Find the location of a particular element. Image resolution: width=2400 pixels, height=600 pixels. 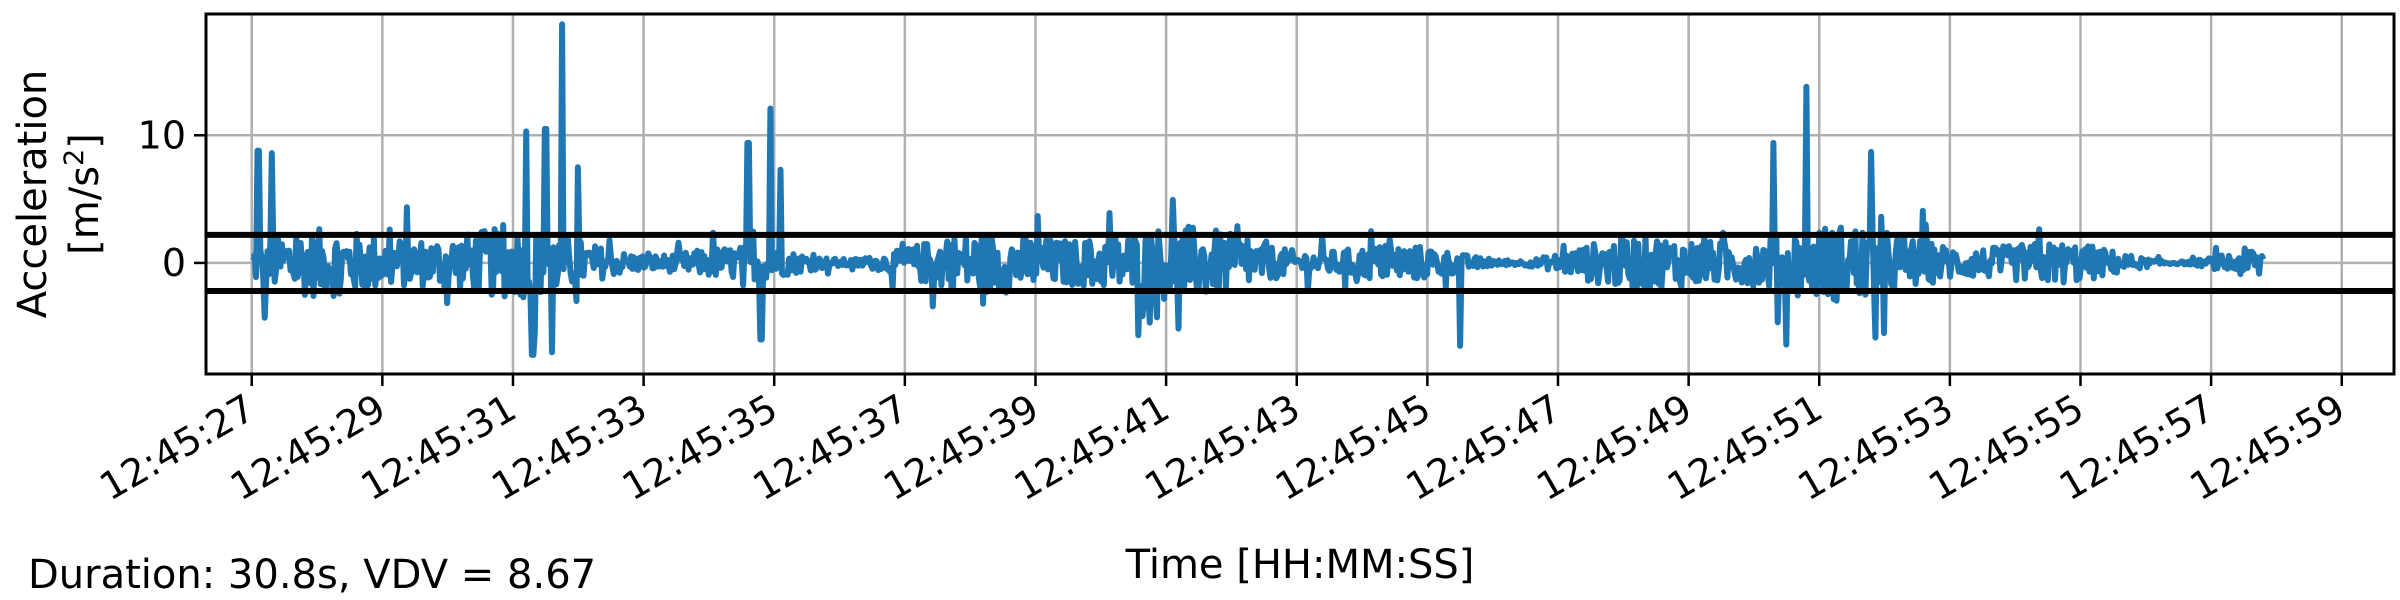

y-tick-label: 10 is located at coordinates (162, 135).